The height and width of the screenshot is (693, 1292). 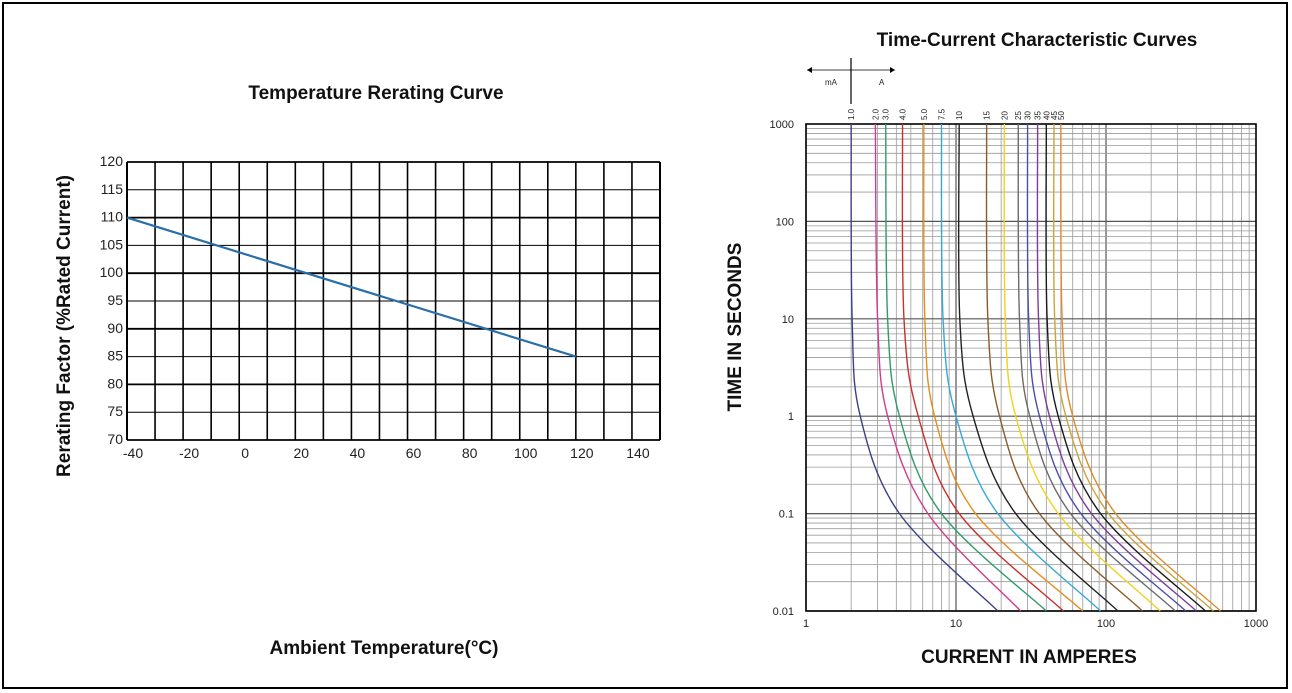 I want to click on y-tick-label: 0.01, so click(x=783, y=612).